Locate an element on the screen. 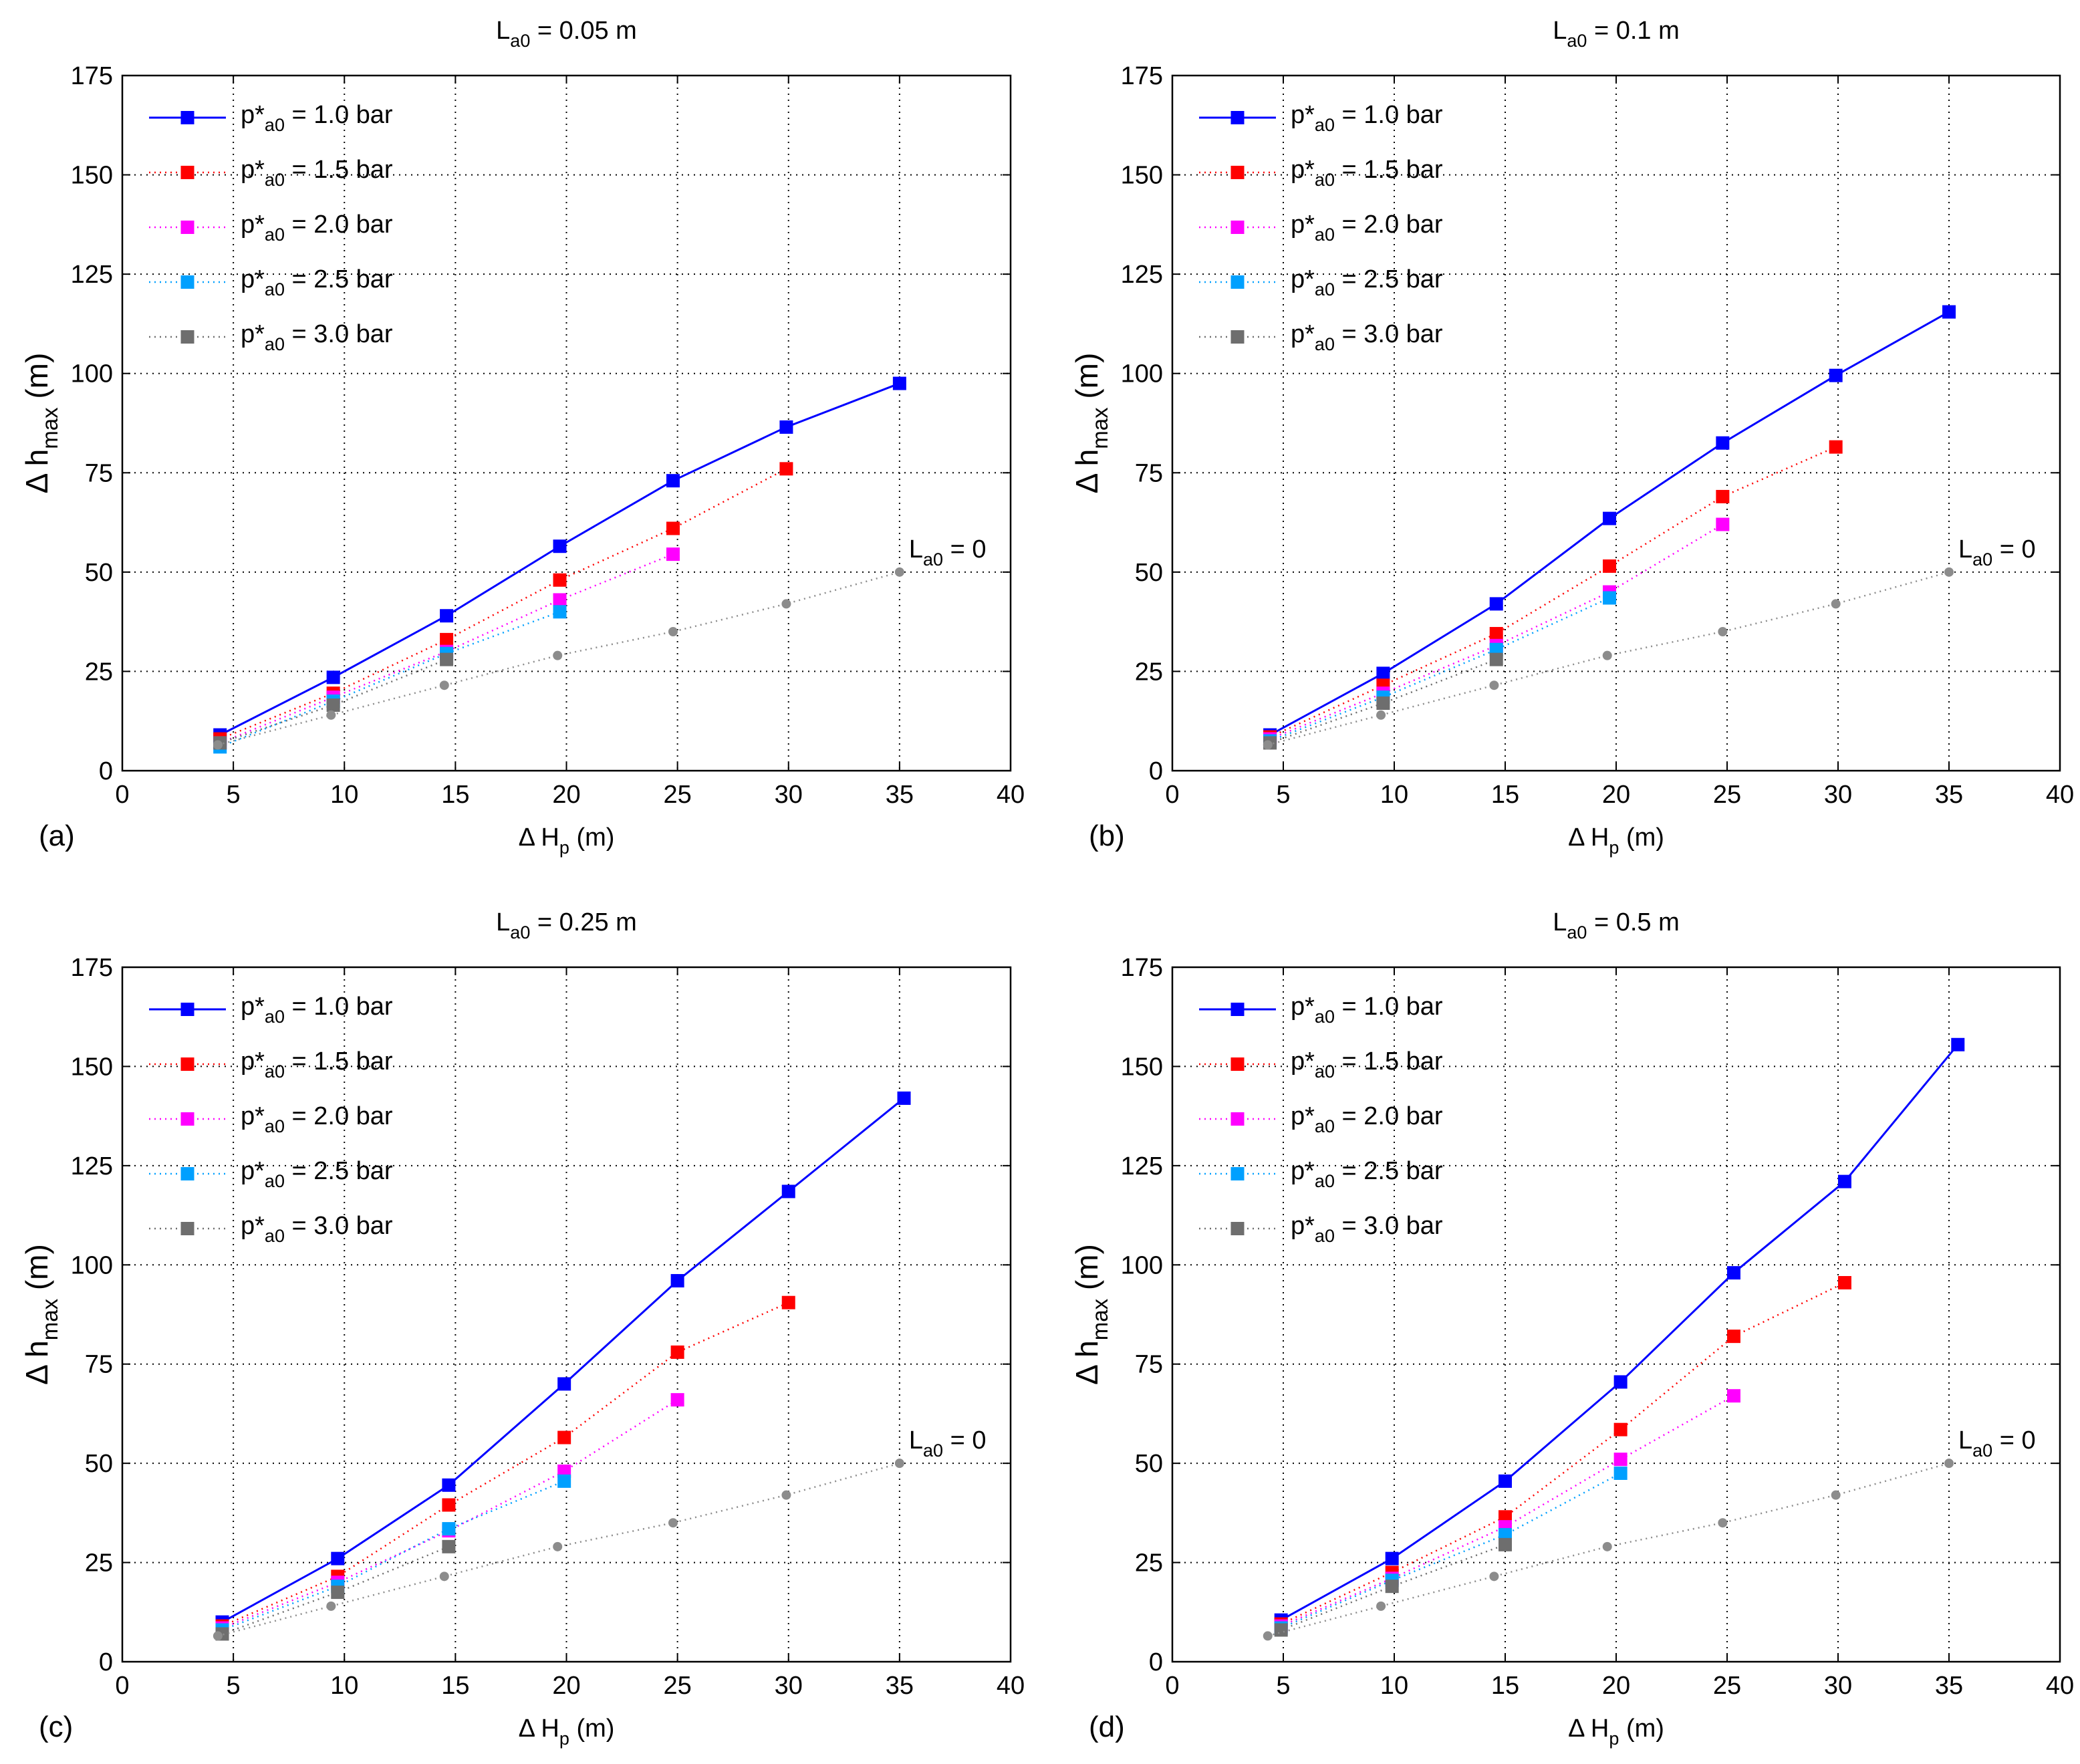  legend-entry-rest: = 2.0 bar is located at coordinates (1389, 1116).